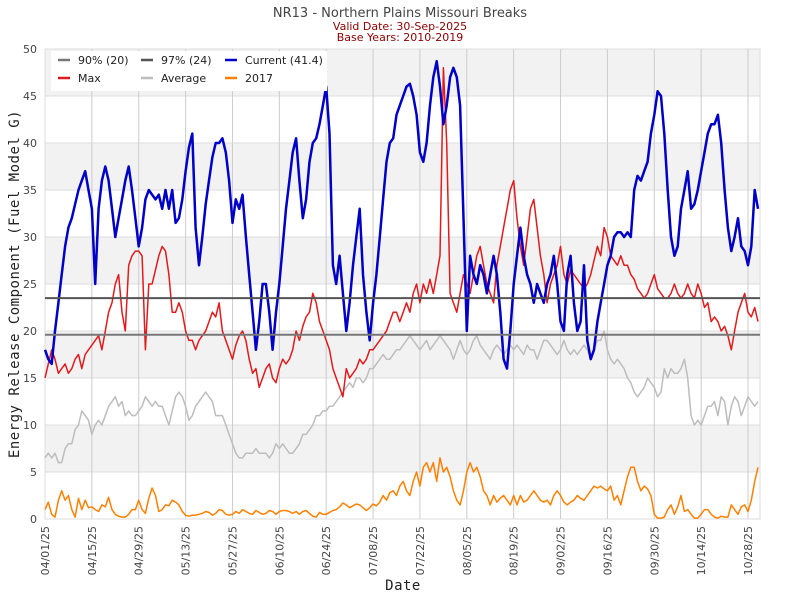  I want to click on legend-label-y2017: 2017, so click(259, 78).